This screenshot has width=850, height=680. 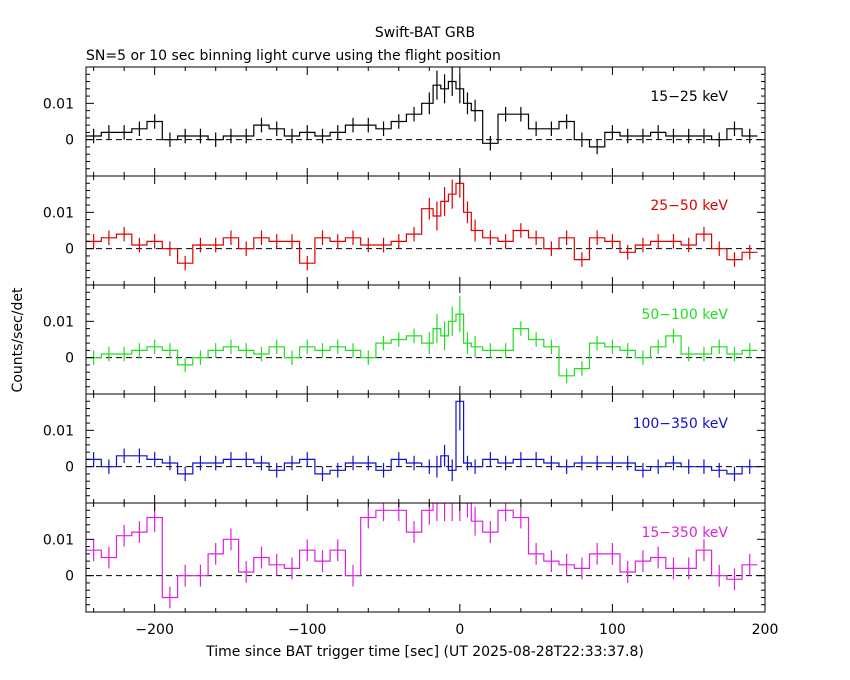 What do you see at coordinates (684, 533) in the screenshot?
I see `series-label: 15−350 keV` at bounding box center [684, 533].